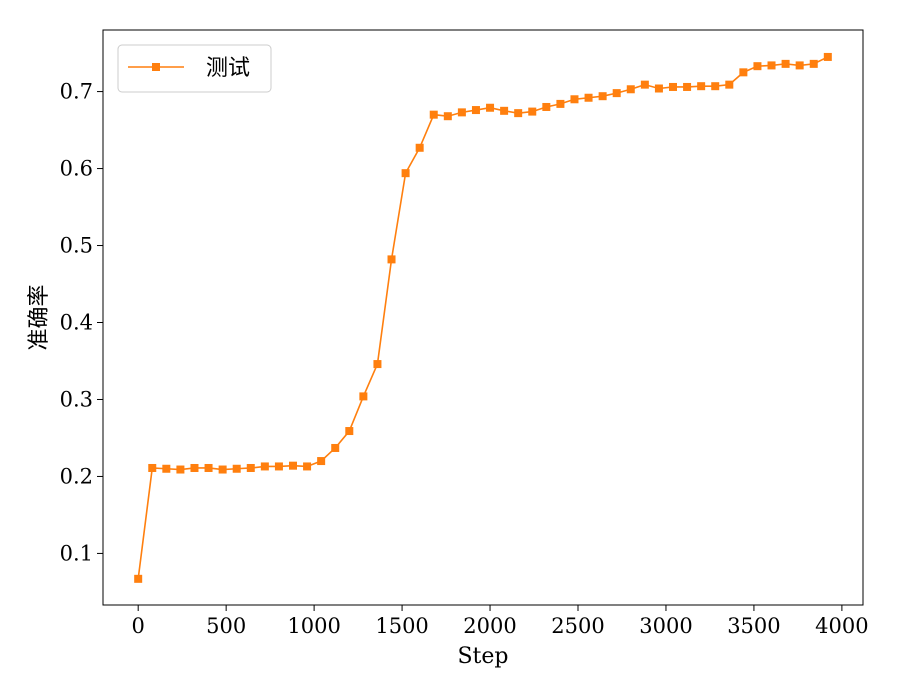  What do you see at coordinates (156, 67) in the screenshot?
I see `legend-marker` at bounding box center [156, 67].